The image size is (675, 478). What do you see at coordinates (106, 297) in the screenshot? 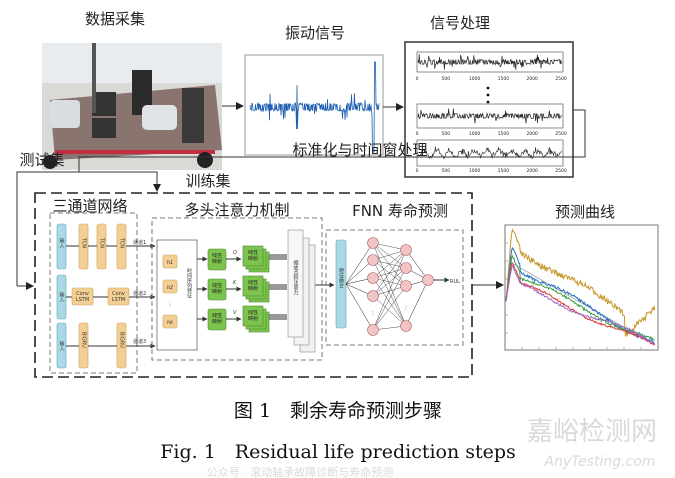
I see `channel-2: 输入 Conv LSTM Conv LSTM 通道2` at bounding box center [106, 297].